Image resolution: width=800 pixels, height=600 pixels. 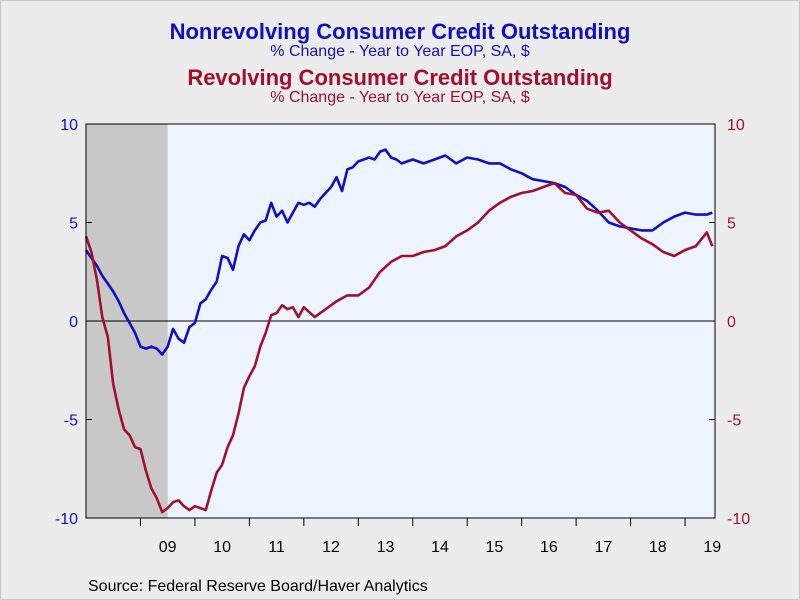 What do you see at coordinates (69, 125) in the screenshot?
I see `left-y-tick-label: 10` at bounding box center [69, 125].